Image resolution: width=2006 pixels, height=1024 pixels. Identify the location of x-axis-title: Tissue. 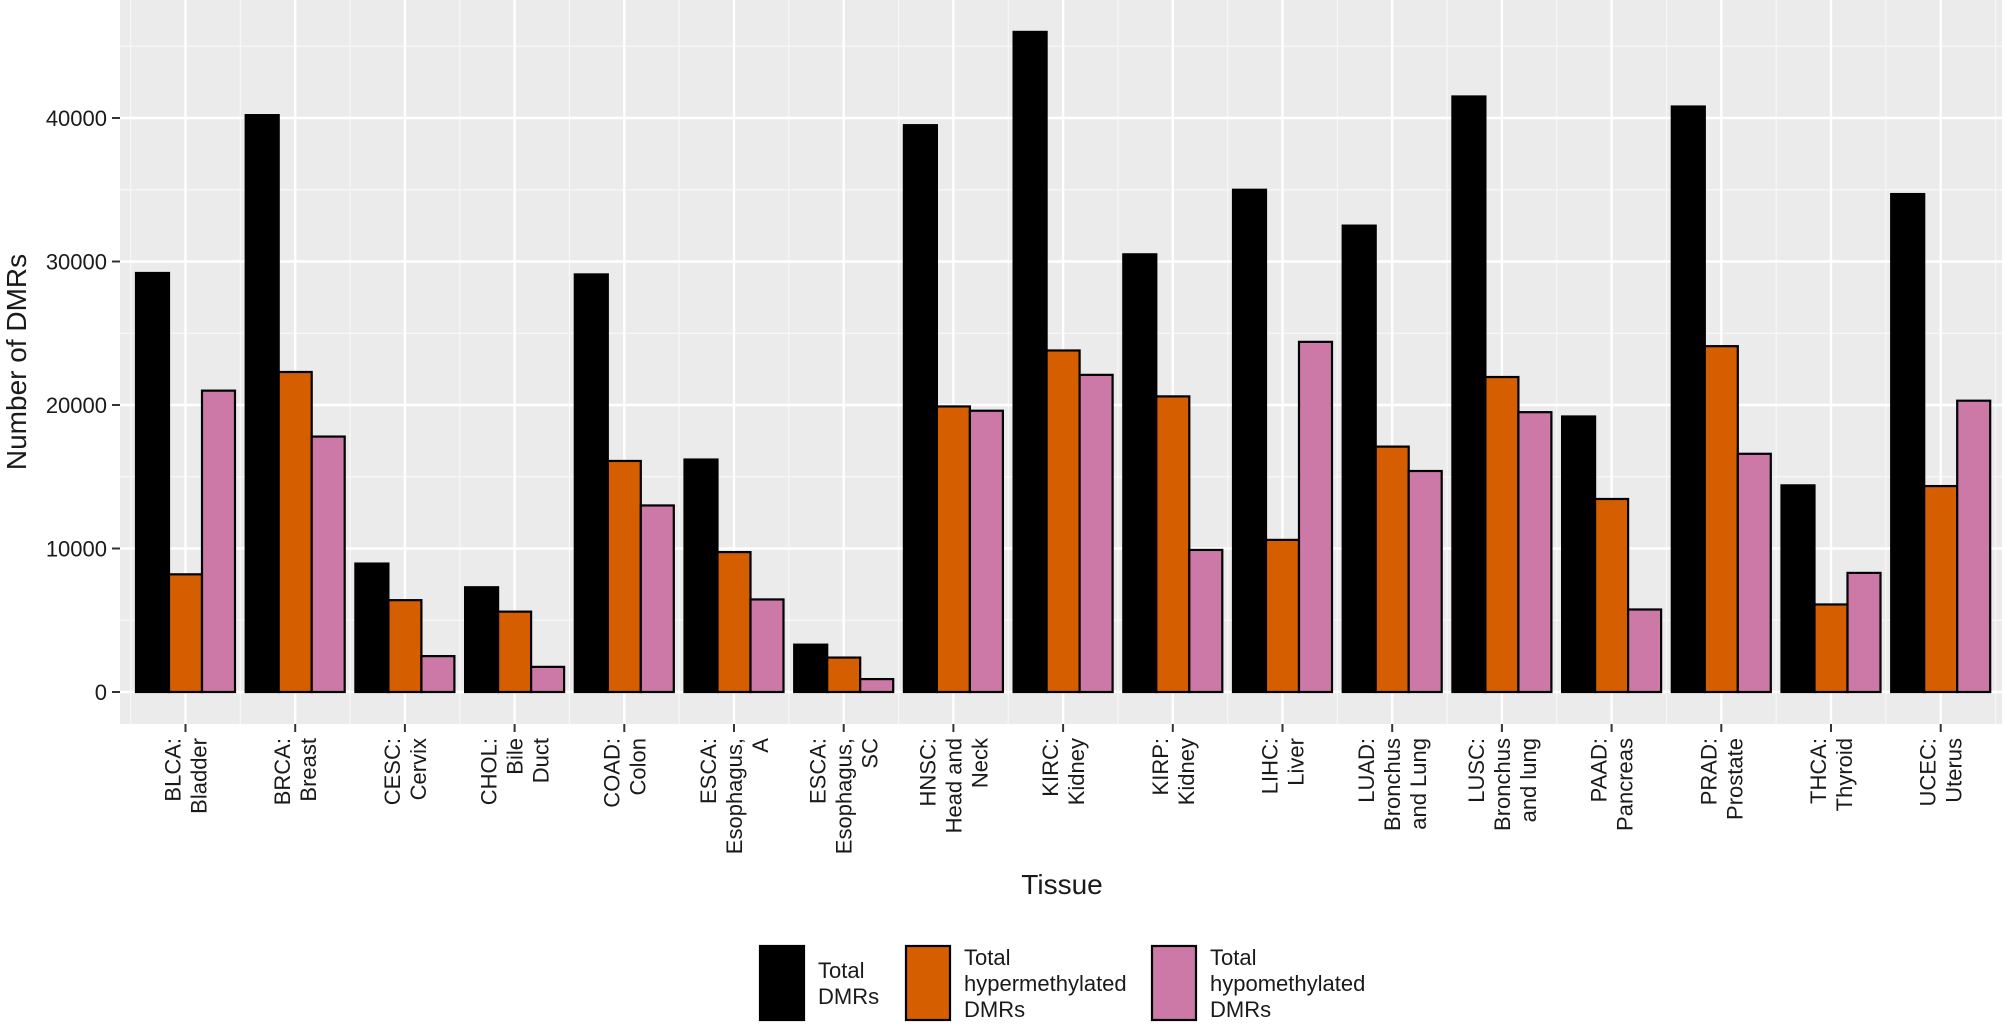
(1061, 884).